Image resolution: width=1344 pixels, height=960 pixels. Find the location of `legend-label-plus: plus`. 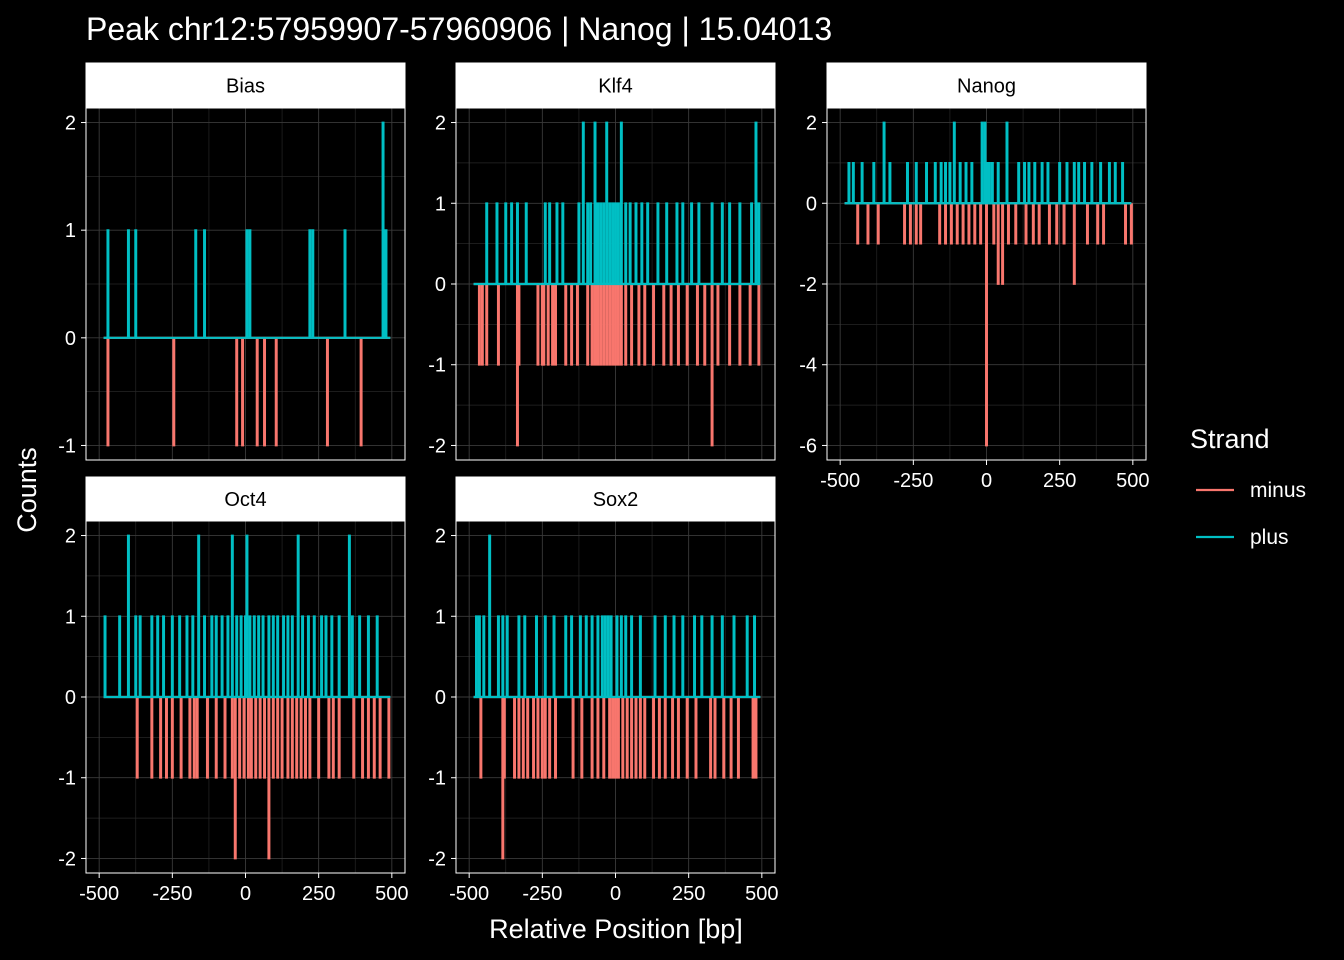

legend-label-plus: plus is located at coordinates (1269, 537).